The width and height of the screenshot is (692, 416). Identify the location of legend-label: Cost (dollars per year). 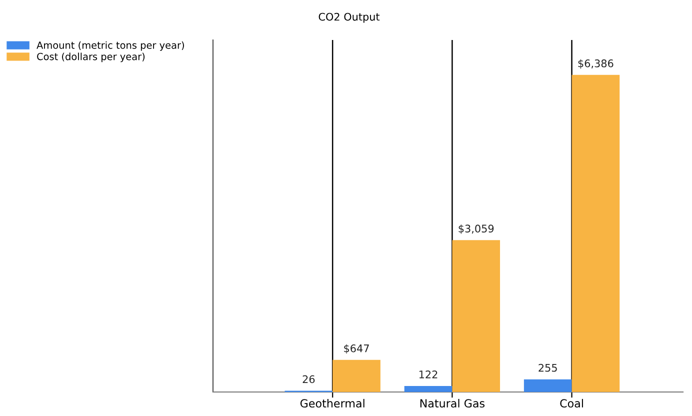
(91, 57).